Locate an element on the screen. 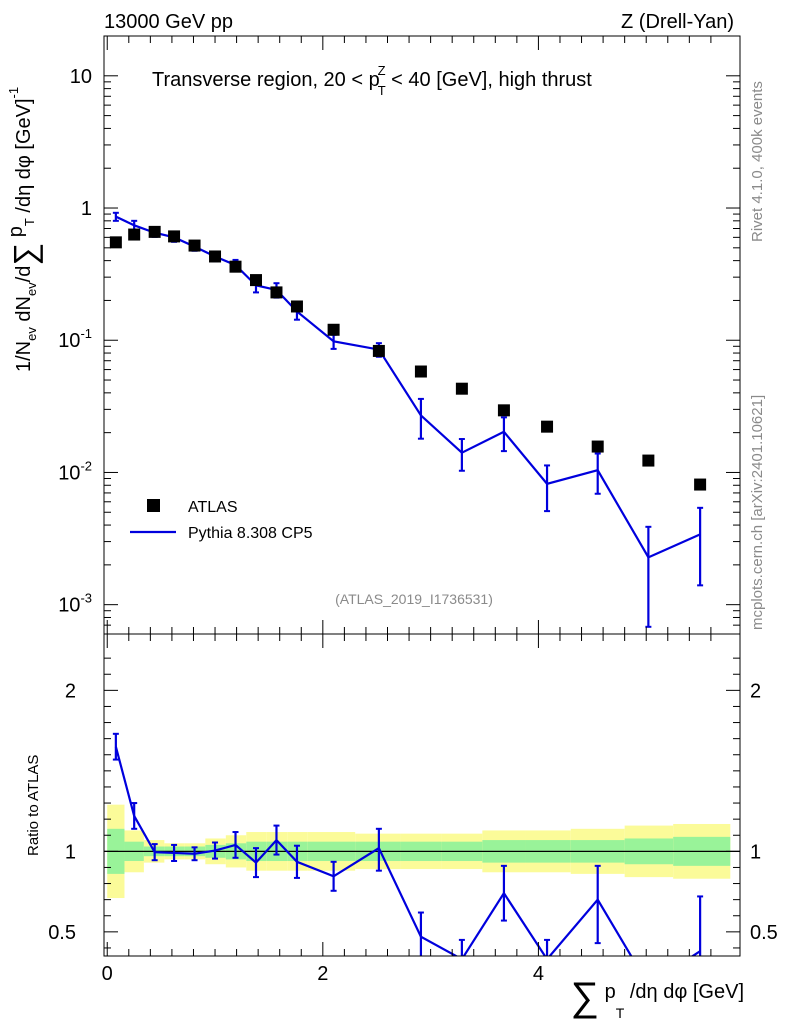  ratio-y-tick-label-right: 0.5 is located at coordinates (764, 933).